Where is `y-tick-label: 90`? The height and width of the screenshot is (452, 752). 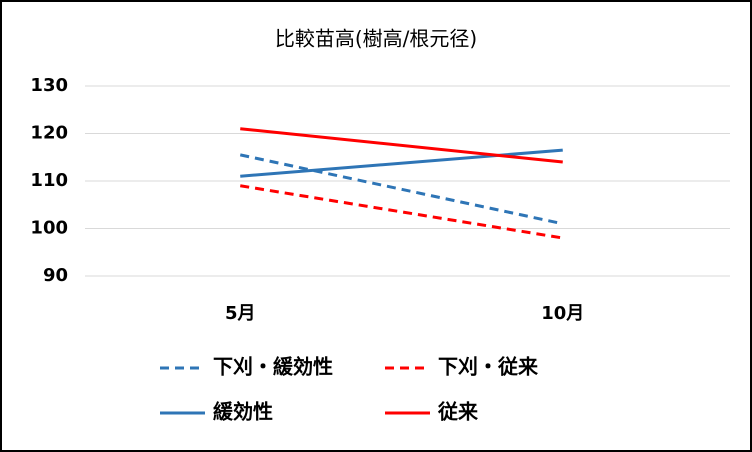
y-tick-label: 90 is located at coordinates (55, 275).